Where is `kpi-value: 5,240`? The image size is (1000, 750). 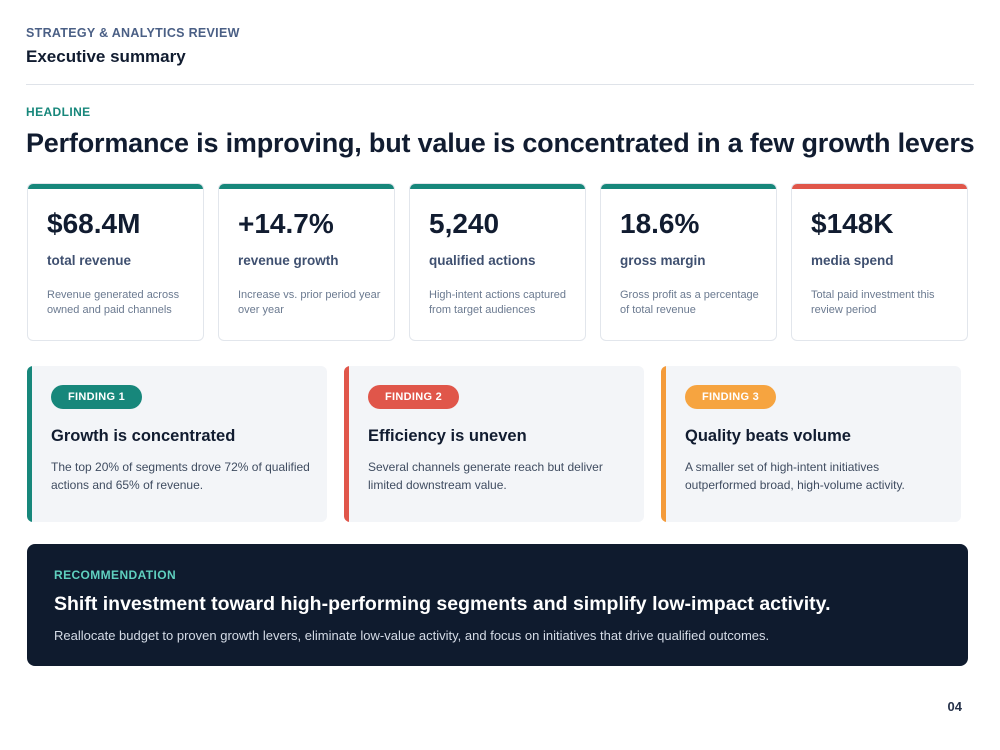
kpi-value: 5,240 is located at coordinates (464, 223).